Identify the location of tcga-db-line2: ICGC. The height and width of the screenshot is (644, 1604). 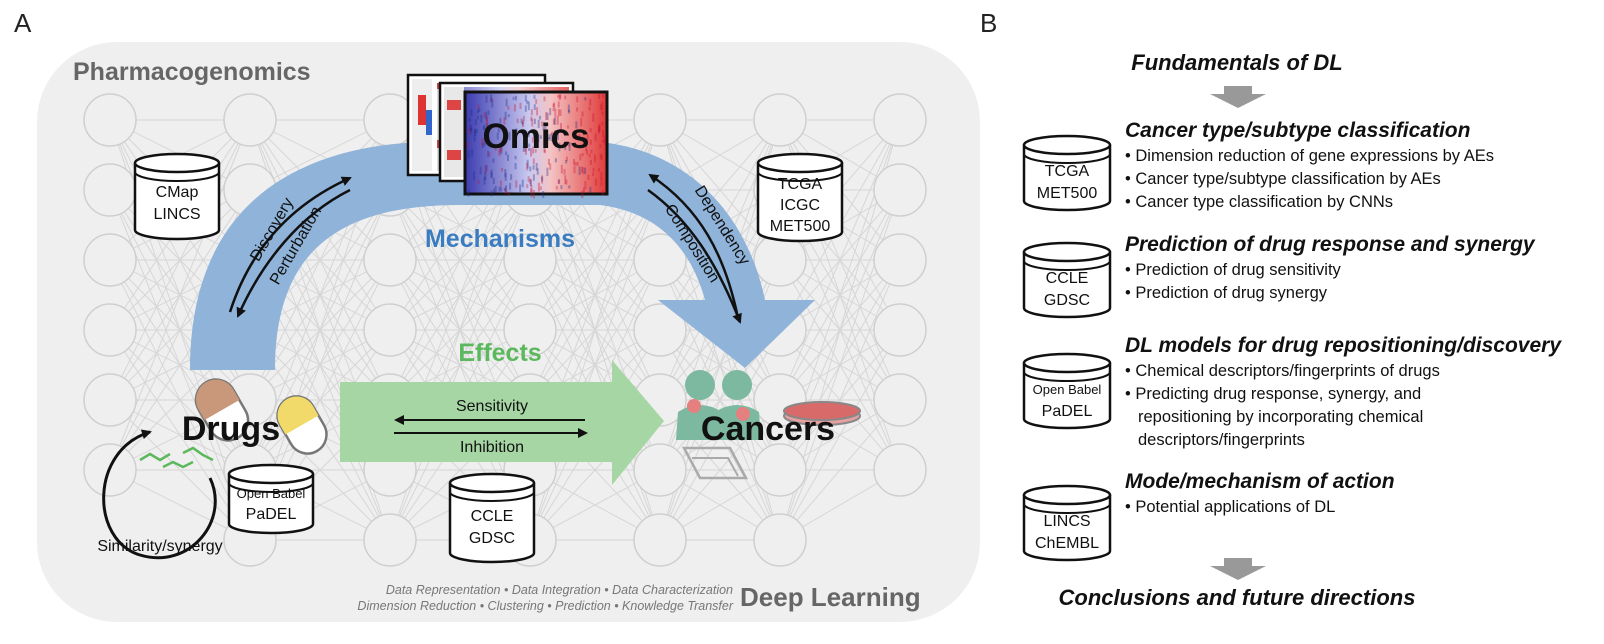
(800, 205).